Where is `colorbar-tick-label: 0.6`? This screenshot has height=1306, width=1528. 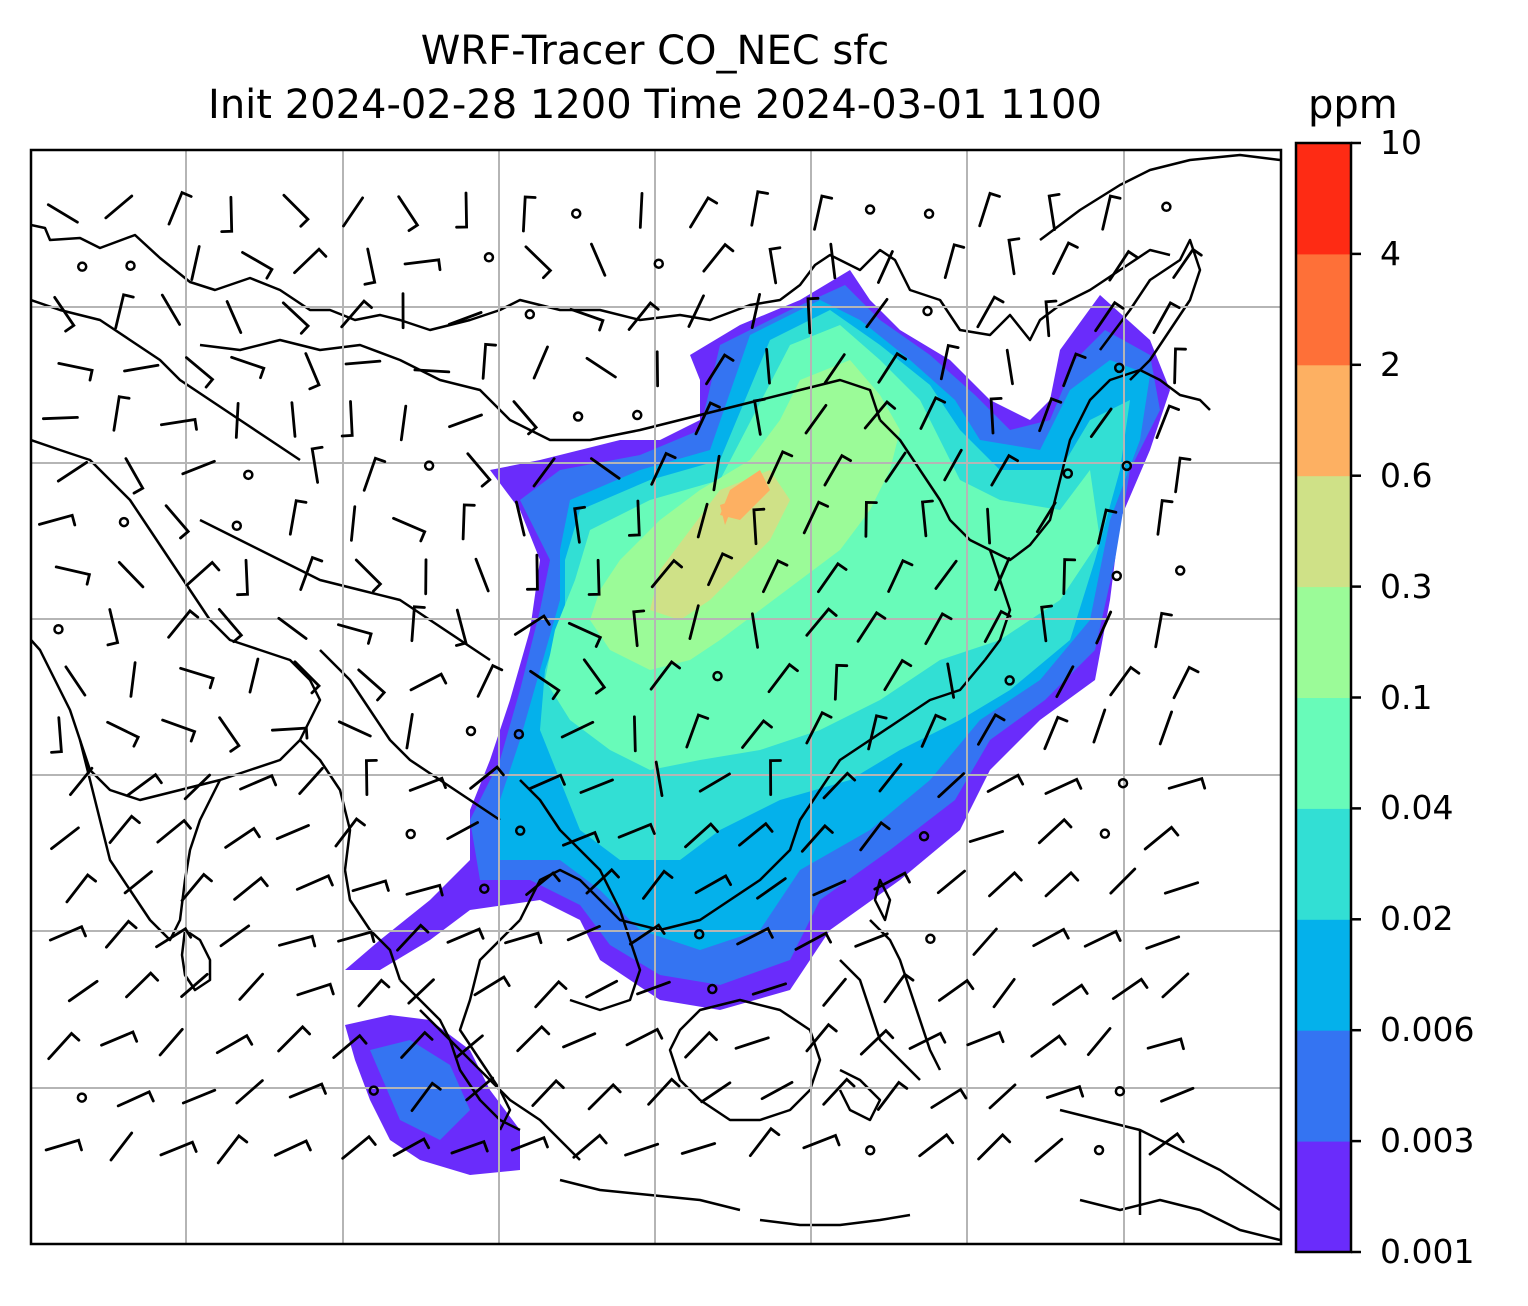
colorbar-tick-label: 0.6 is located at coordinates (1406, 475).